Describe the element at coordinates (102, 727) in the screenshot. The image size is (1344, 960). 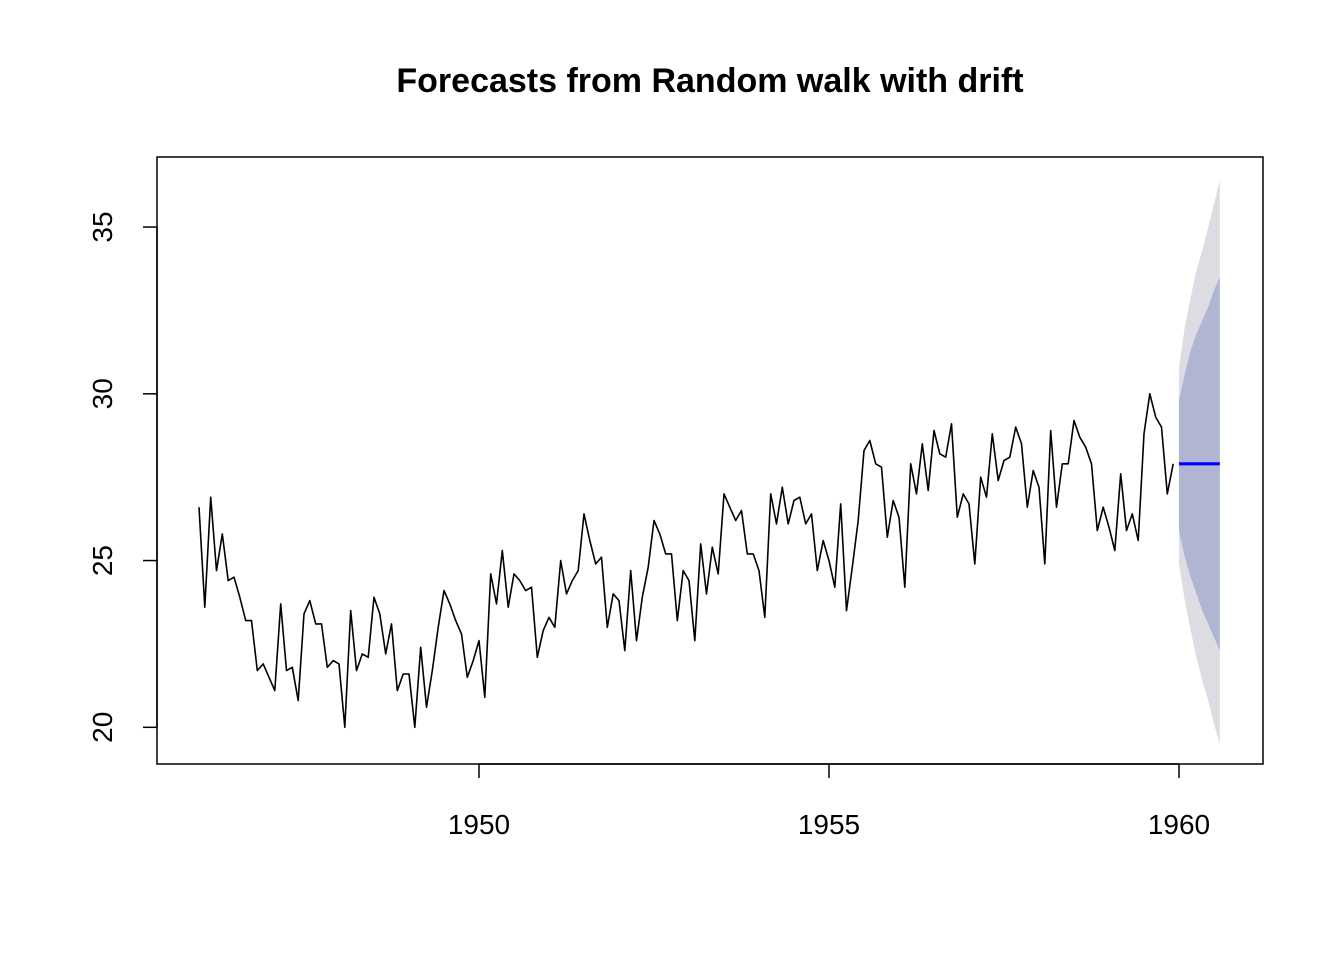
I see `y-tick-label: 20` at that location.